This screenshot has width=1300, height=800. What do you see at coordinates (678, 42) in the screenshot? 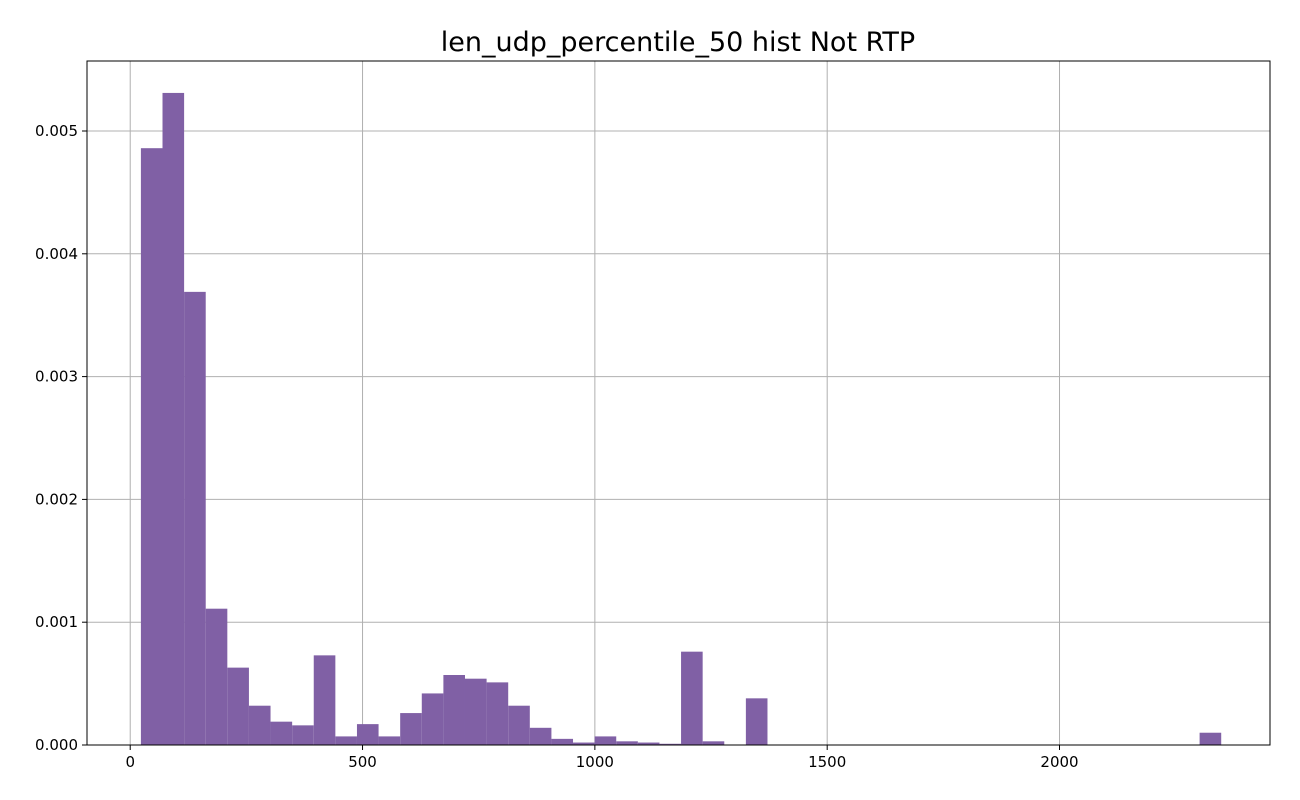
I see `chart-title: len_udp_percentile_50 hist Not RTP` at bounding box center [678, 42].